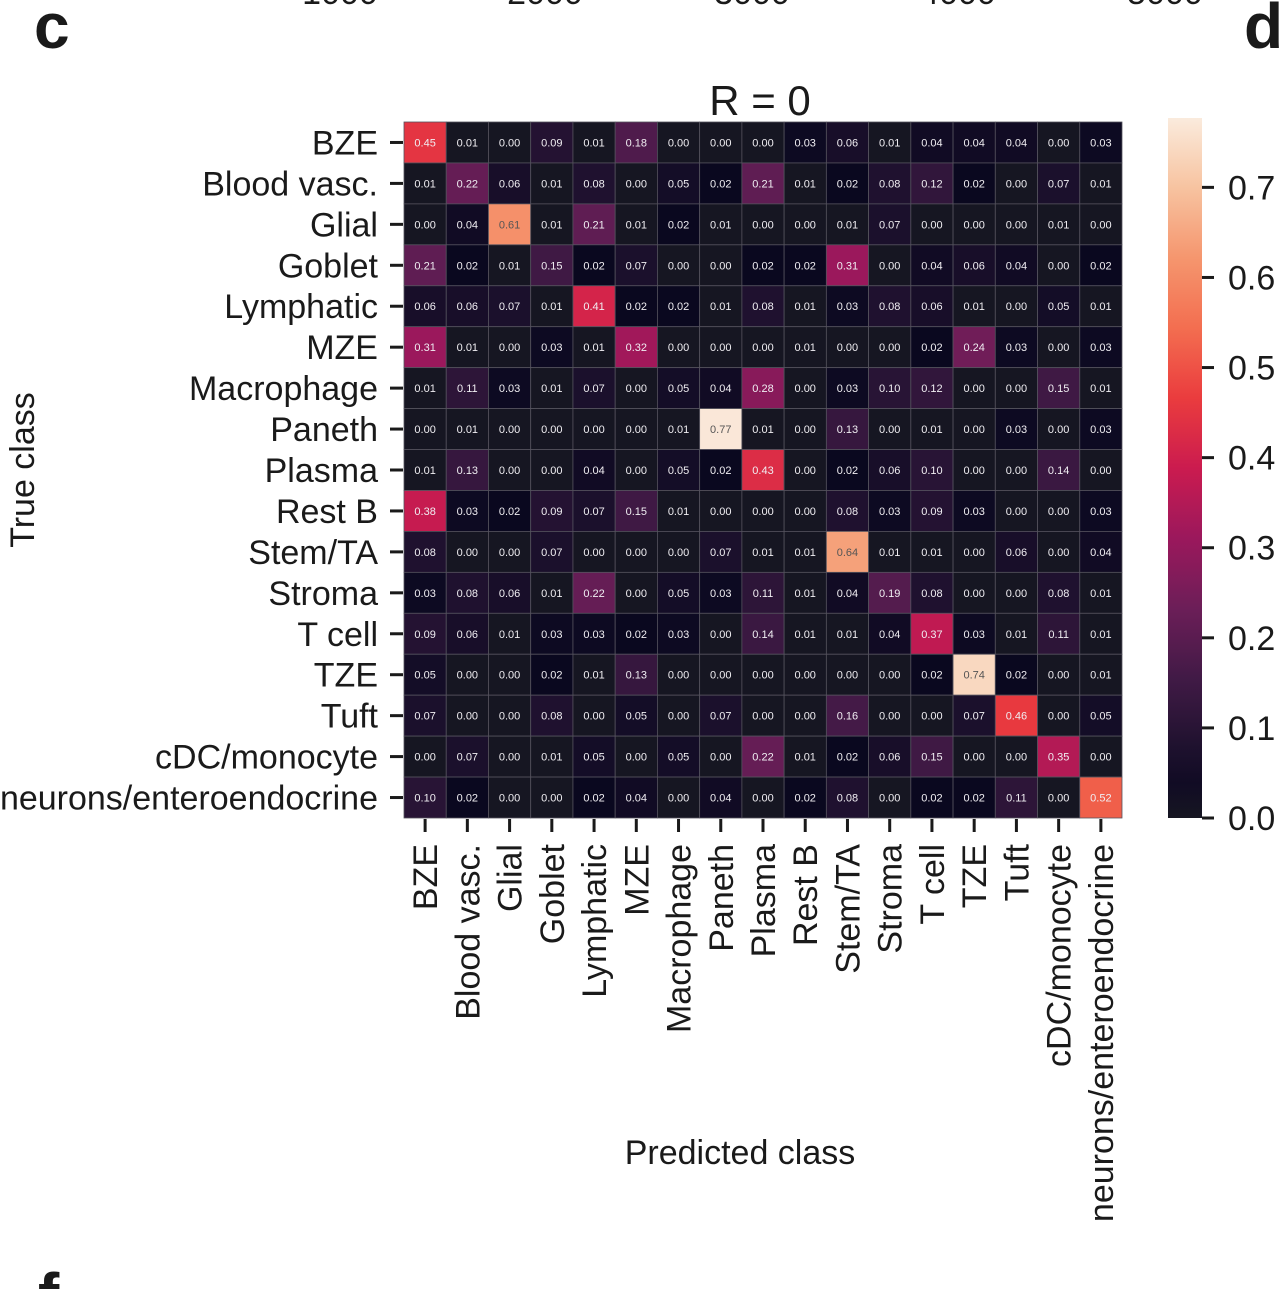  What do you see at coordinates (344, 225) in the screenshot?
I see `y-tick-label: Glial` at bounding box center [344, 225].